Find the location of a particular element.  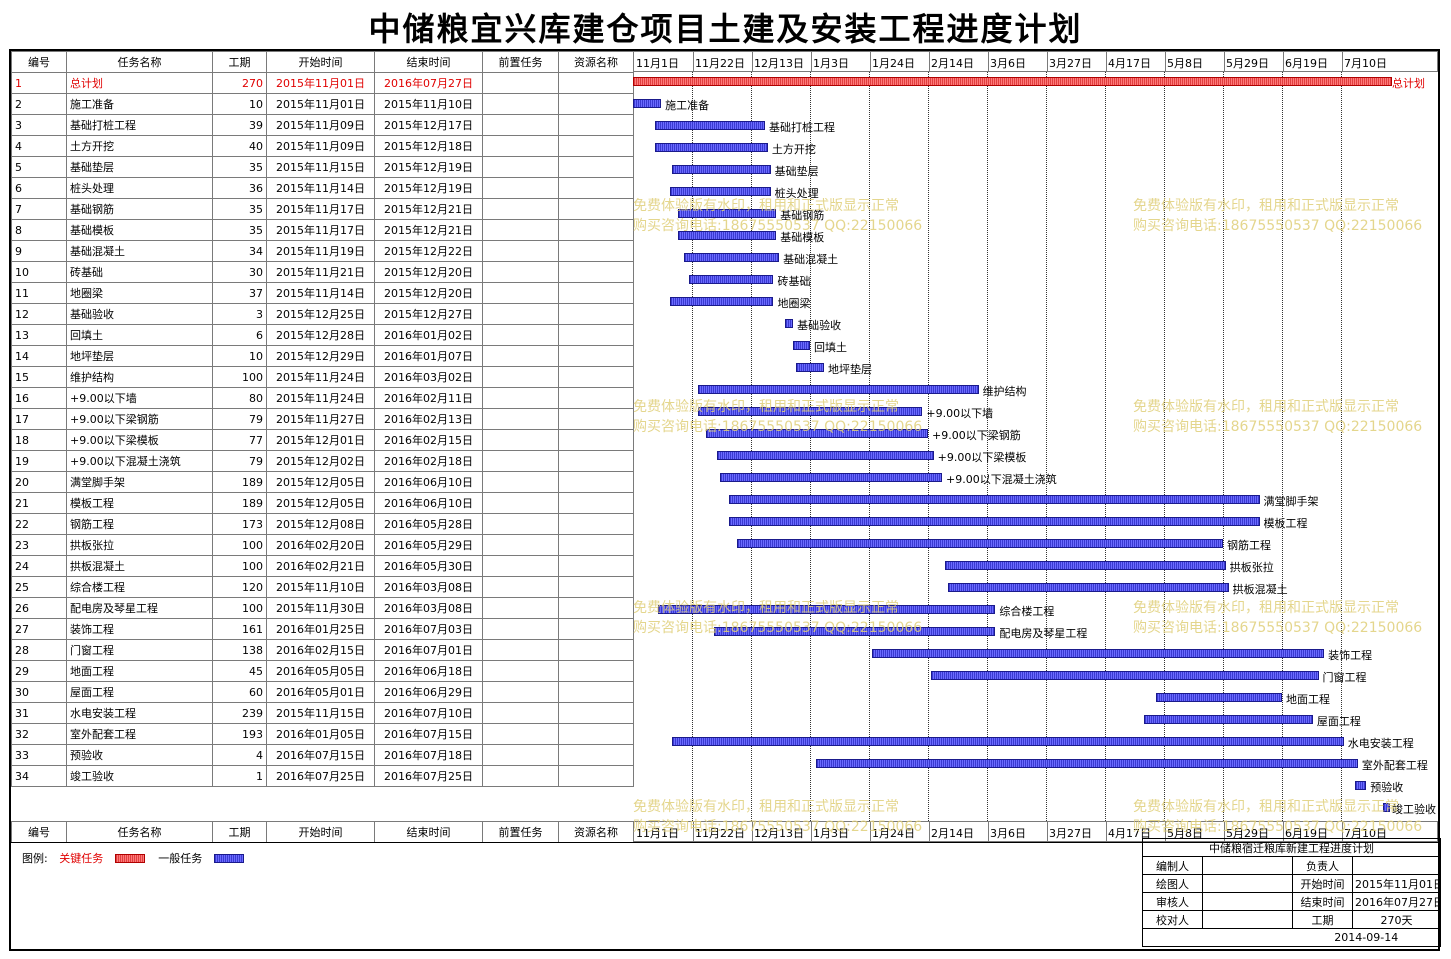

task-duration: 37 is located at coordinates (239, 293).